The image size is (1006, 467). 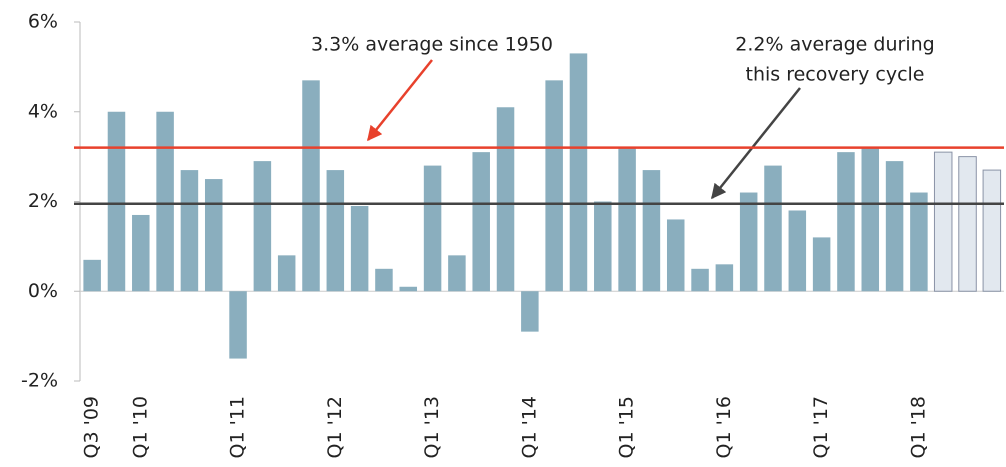 I want to click on y-tick-label: 0%, so click(x=43, y=291).